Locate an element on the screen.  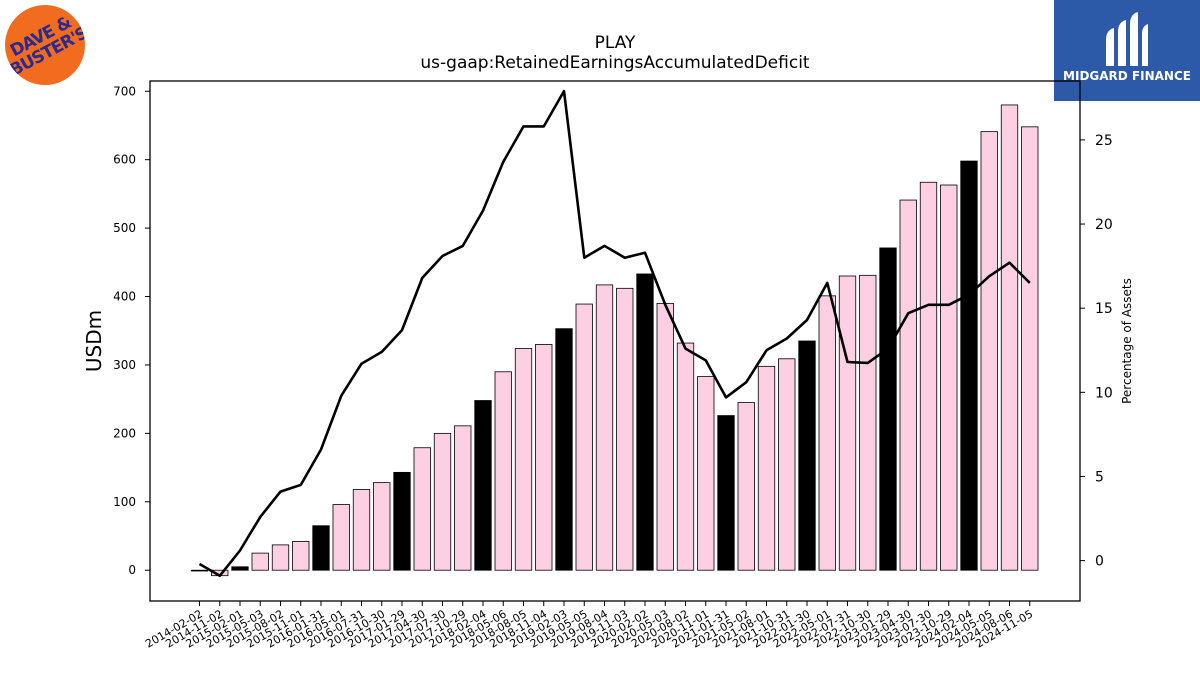
y-tick-label: 400 is located at coordinates (124, 297).